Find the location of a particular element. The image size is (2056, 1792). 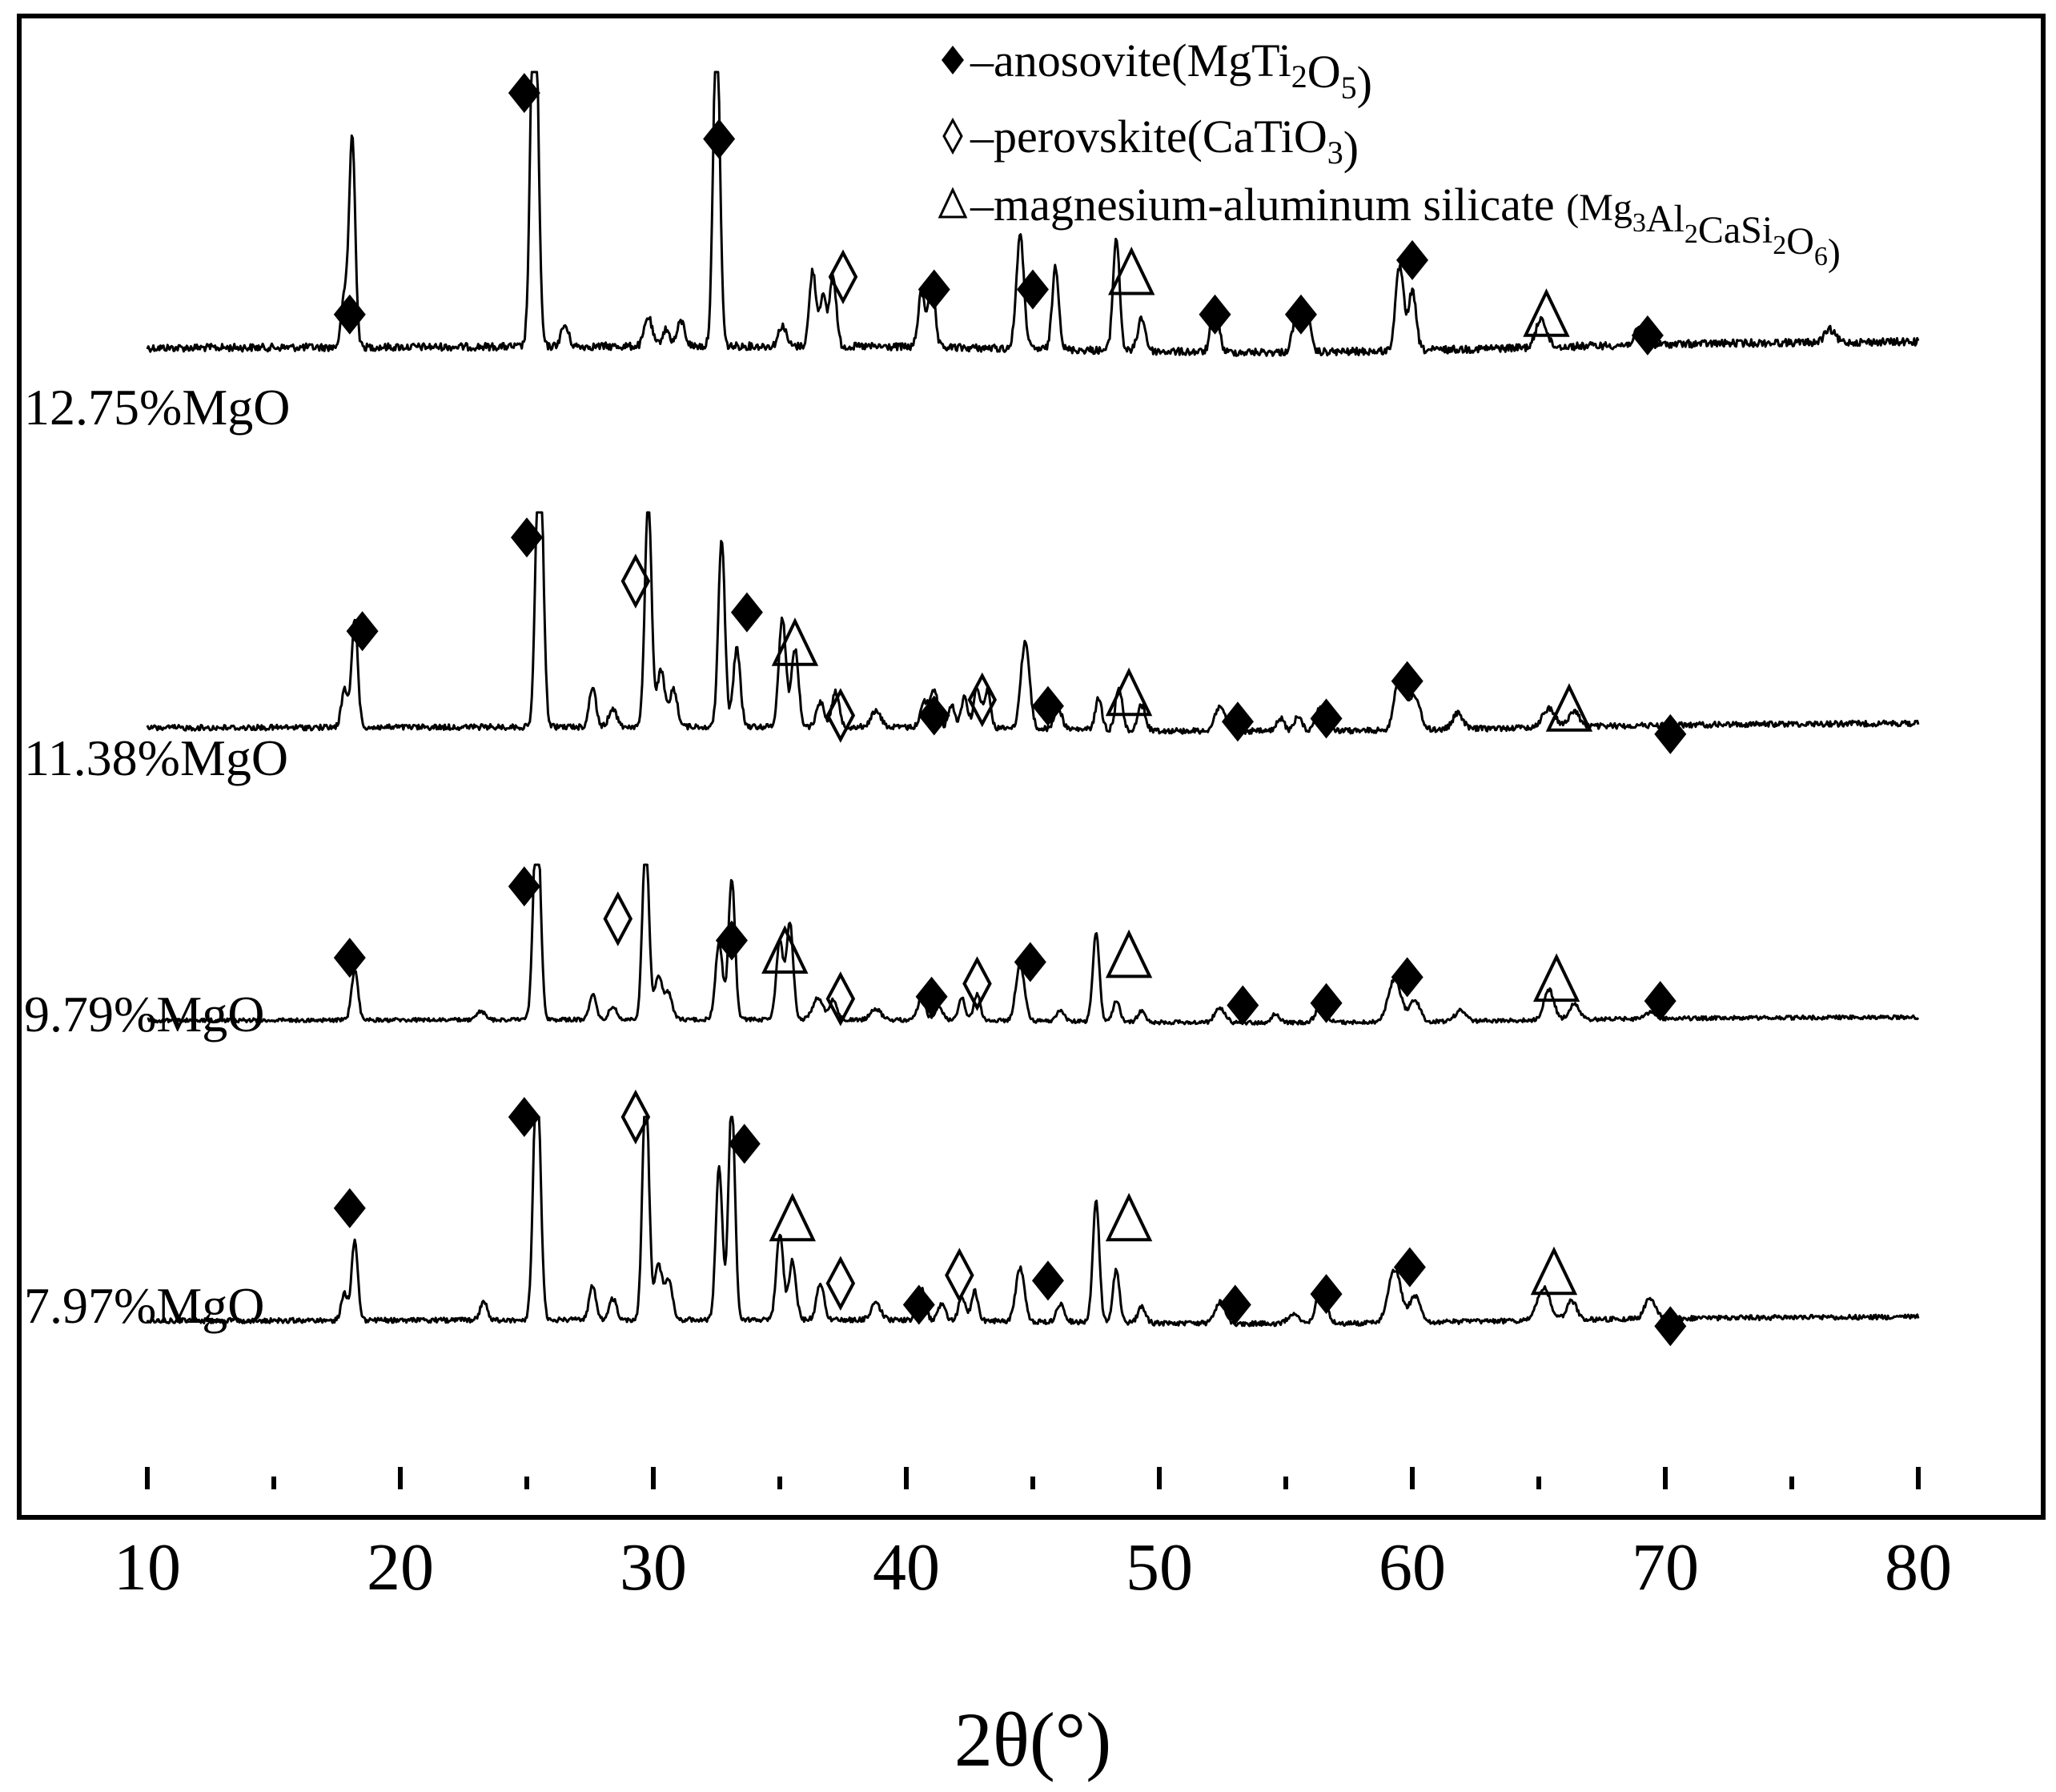

series-label: 9.79%MgO is located at coordinates (144, 1014).